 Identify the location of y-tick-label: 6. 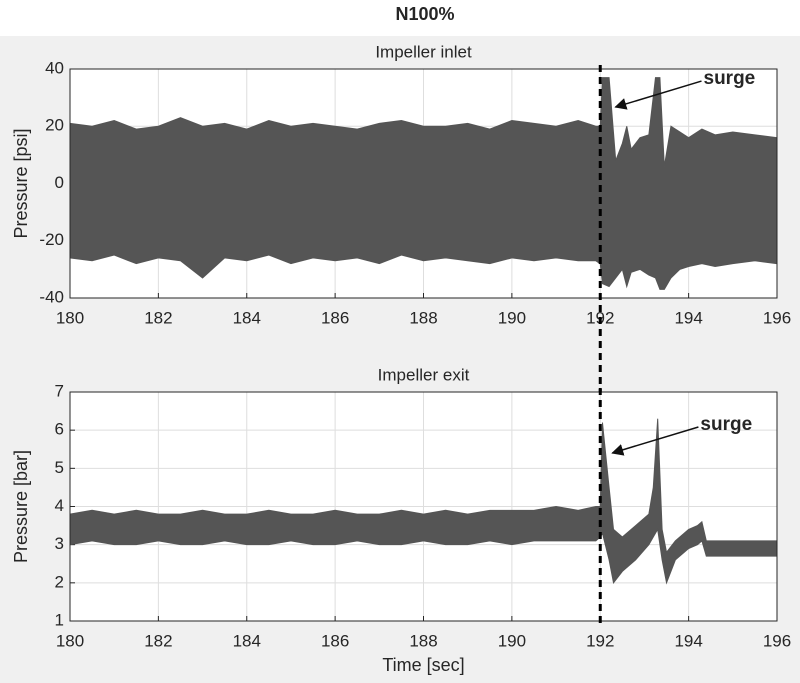
(59, 429).